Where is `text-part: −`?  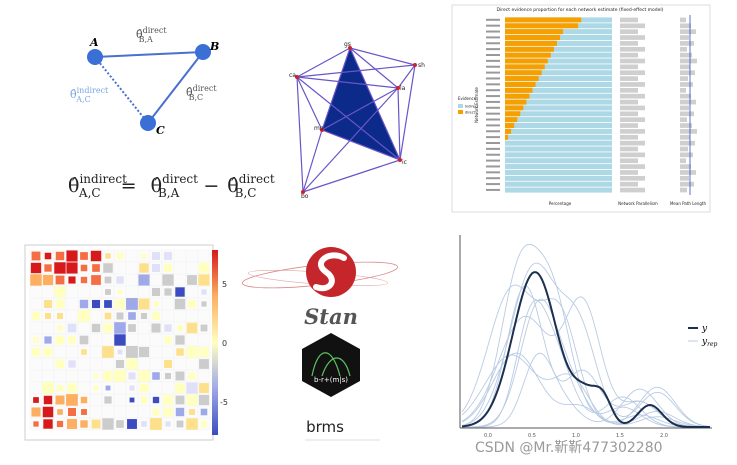
text-part: − is located at coordinates (211, 186).